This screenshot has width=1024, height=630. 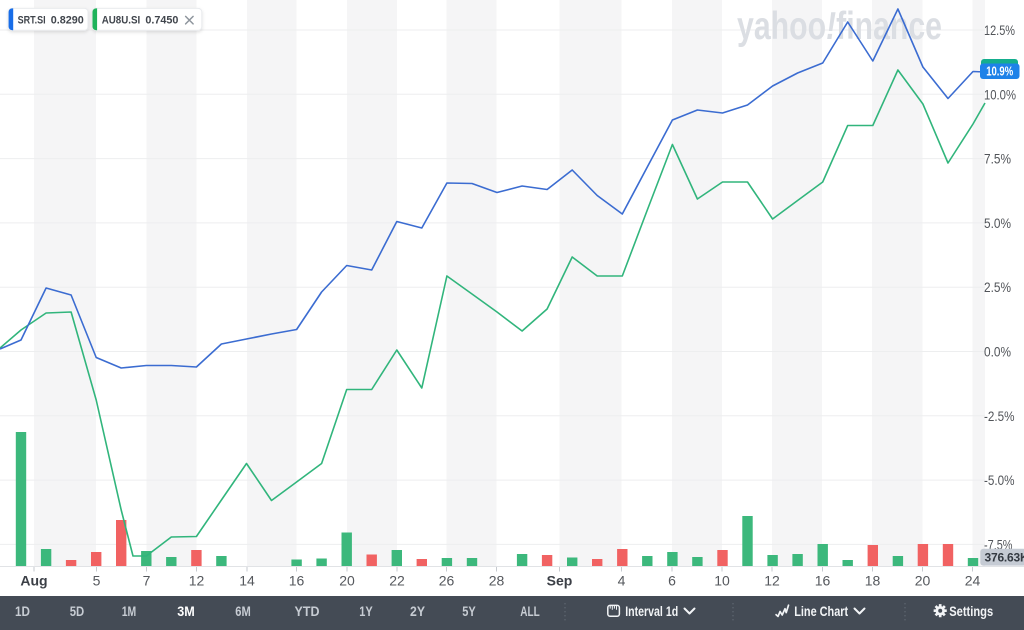 I want to click on svg-text: 5.0%, so click(x=997, y=223).